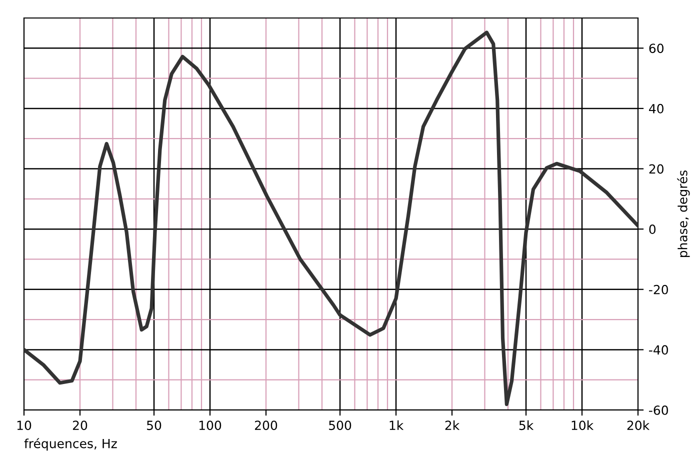 Image resolution: width=700 pixels, height=466 pixels. What do you see at coordinates (652, 229) in the screenshot?
I see `y-tick-label: 0` at bounding box center [652, 229].